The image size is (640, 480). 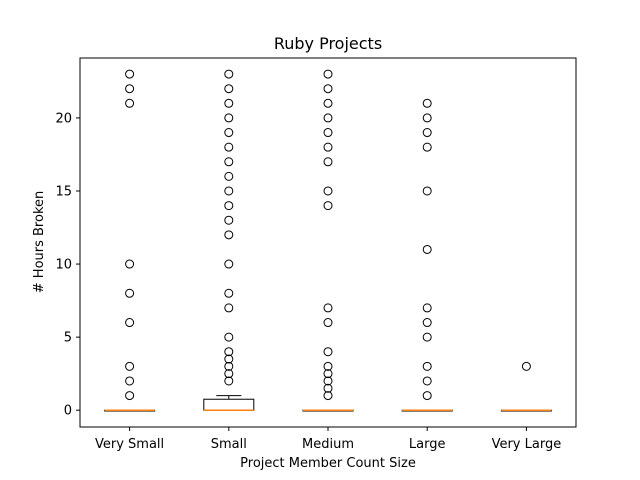 I want to click on x-tick-label: Large, so click(x=427, y=444).